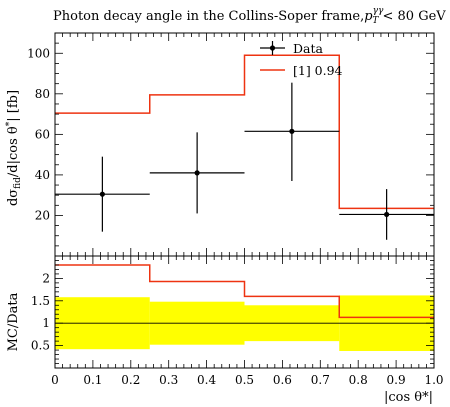  What do you see at coordinates (318, 70) in the screenshot?
I see `legend-mc-label: [1] 0.94` at bounding box center [318, 70].